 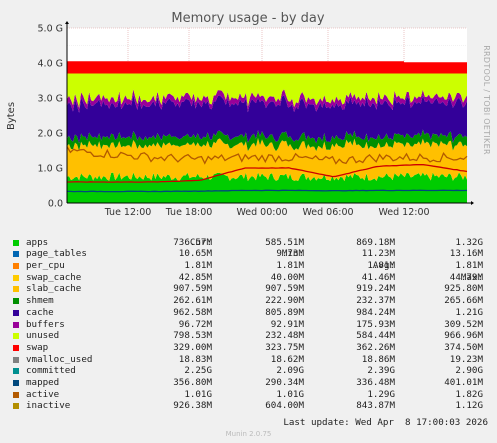 I want to click on legend-avg: 11.23M, so click(x=378, y=254).